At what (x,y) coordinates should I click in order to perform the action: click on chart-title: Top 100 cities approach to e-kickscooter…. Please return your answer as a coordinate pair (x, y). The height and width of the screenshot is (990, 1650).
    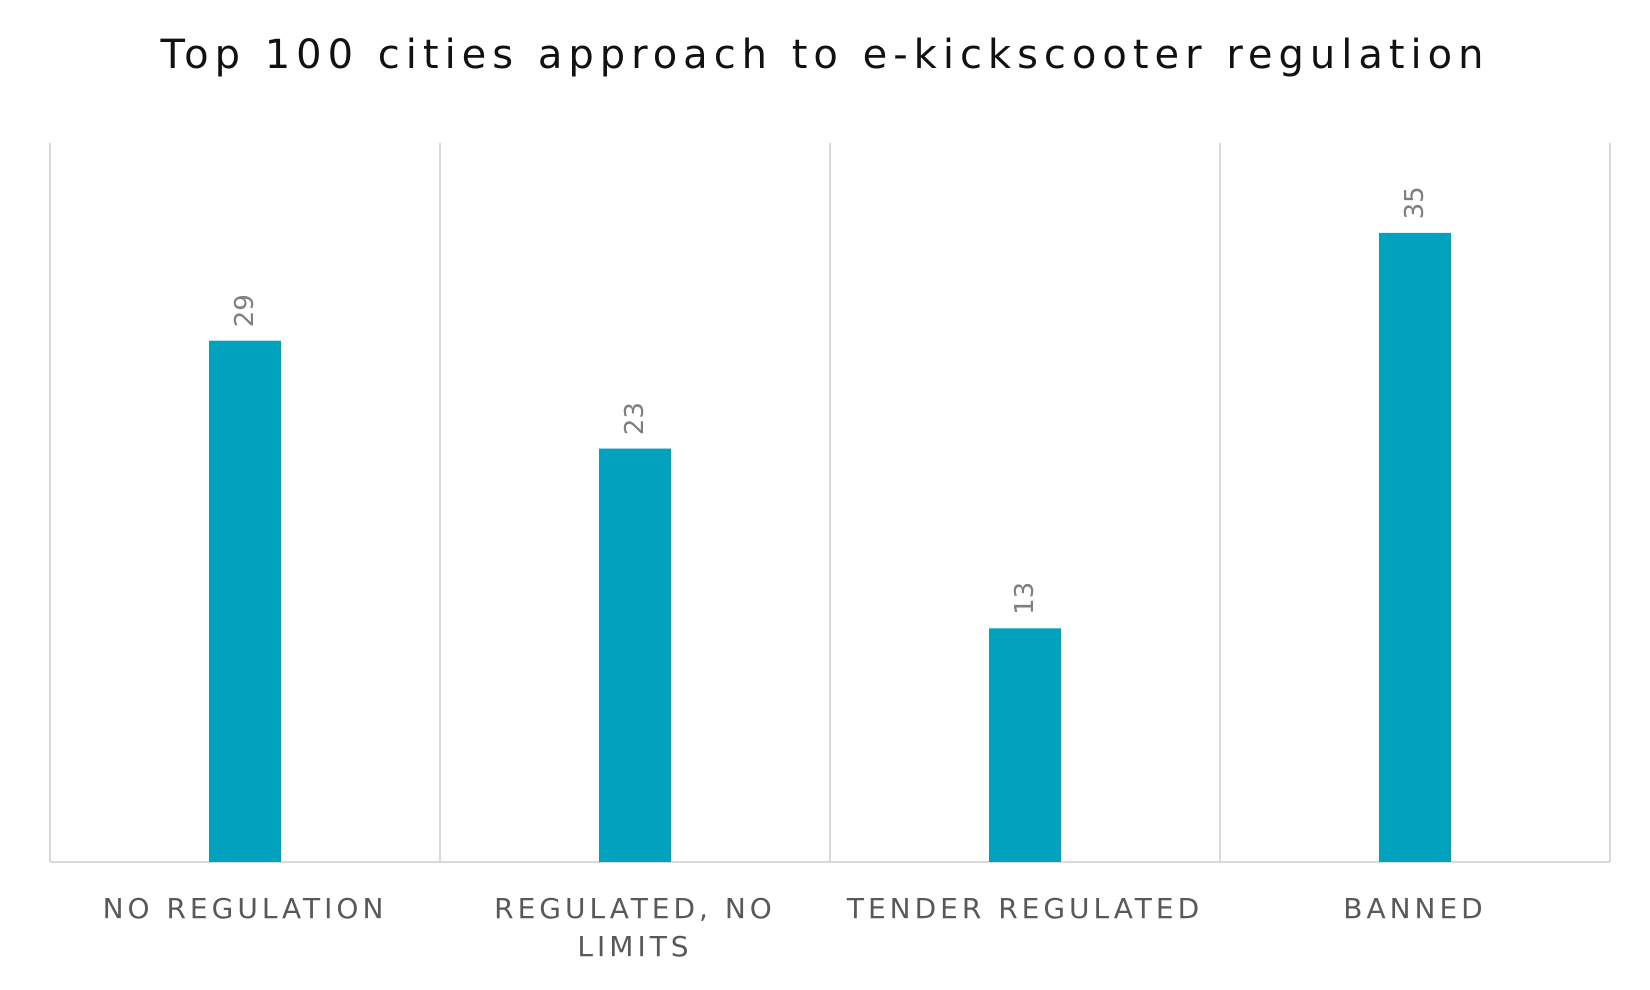
    Looking at the image, I should click on (825, 55).